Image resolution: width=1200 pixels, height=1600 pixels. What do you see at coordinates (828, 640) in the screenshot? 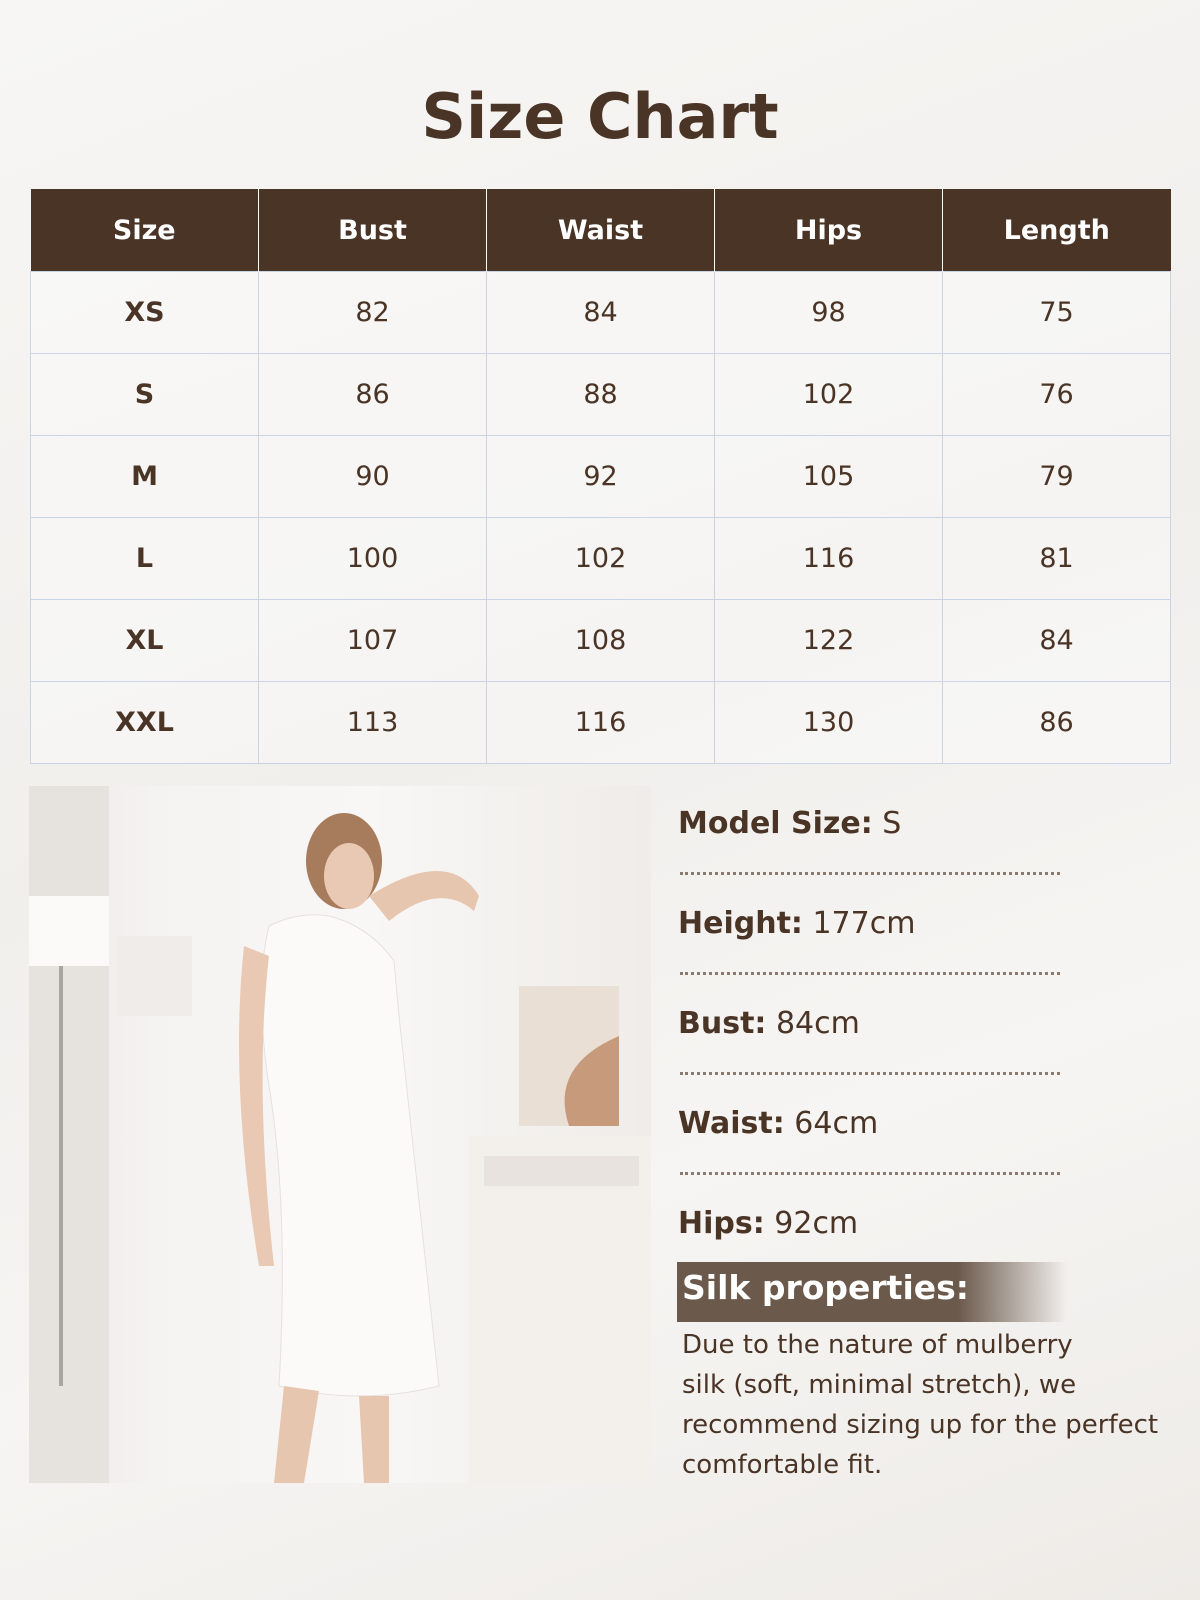
I see `measurement-cell: 122` at bounding box center [828, 640].